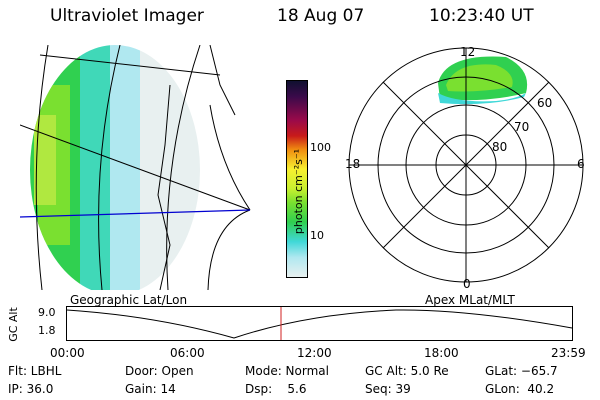  What do you see at coordinates (150, 389) in the screenshot?
I see `status-gain: Gain: 14` at bounding box center [150, 389].